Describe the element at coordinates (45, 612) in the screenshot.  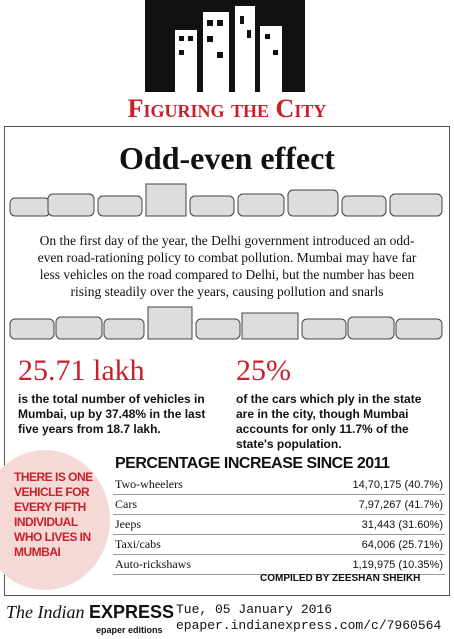
I see `brand-a: The Indian` at that location.